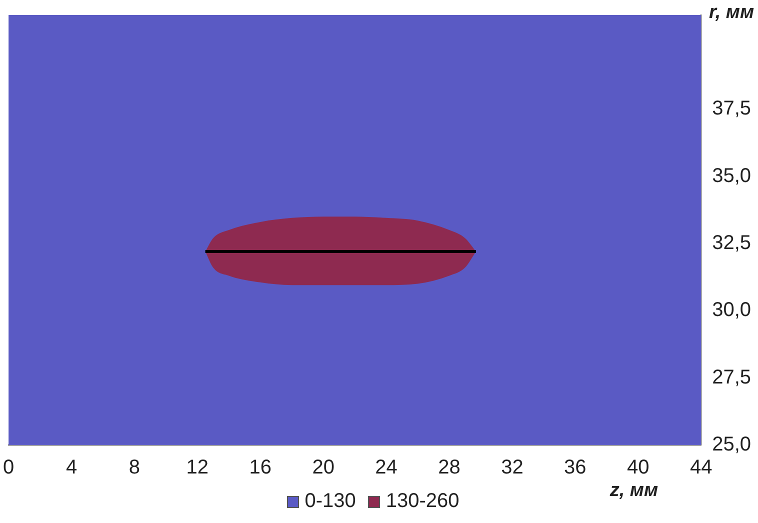 This screenshot has width=758, height=523. What do you see at coordinates (732, 243) in the screenshot?
I see `y-tick-label: 32,5` at bounding box center [732, 243].